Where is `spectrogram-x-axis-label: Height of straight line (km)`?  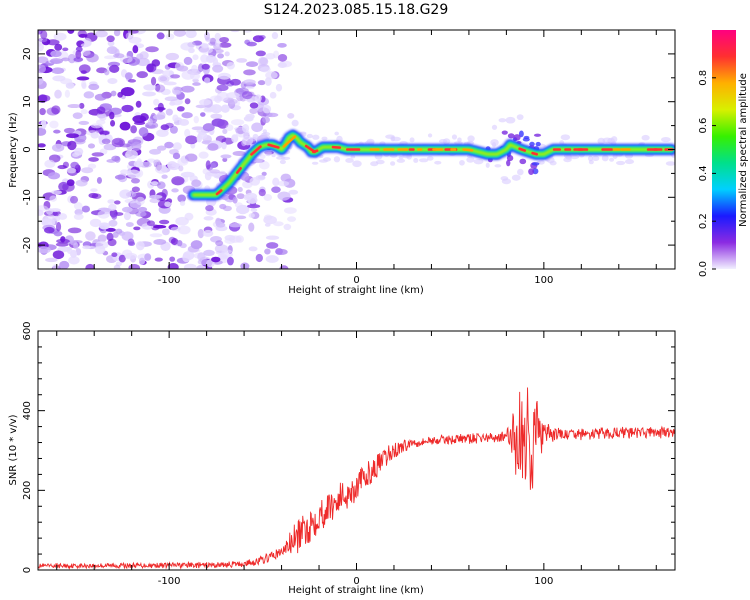
spectrogram-x-axis-label: Height of straight line (km) is located at coordinates (356, 290).